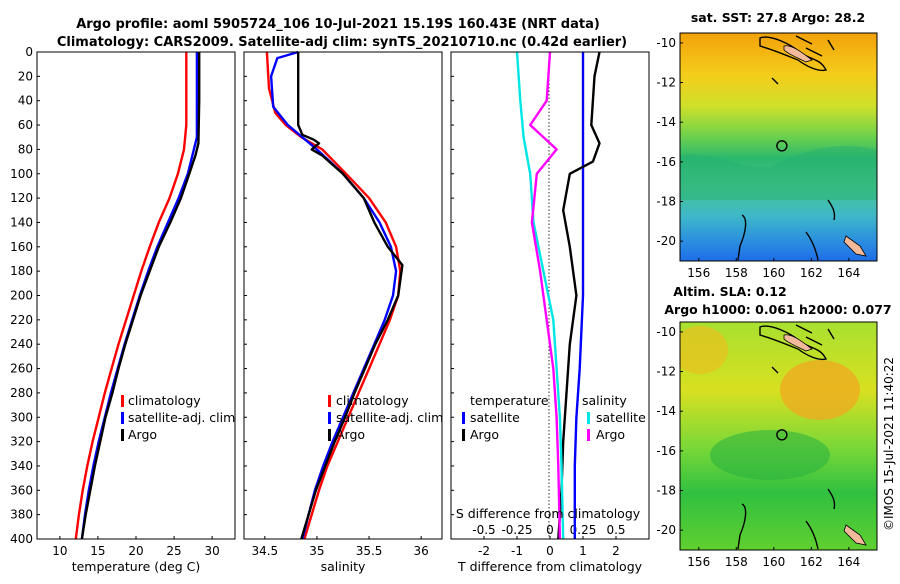 The image size is (900, 584). What do you see at coordinates (666, 530) in the screenshot?
I see `map-y-tick-label: -20` at bounding box center [666, 530].